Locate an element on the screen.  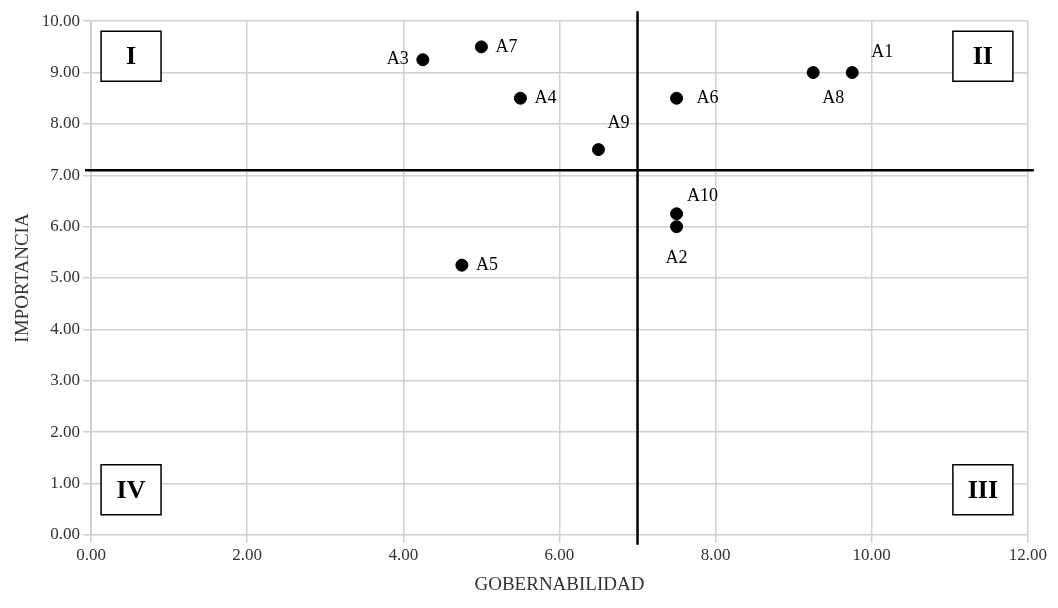
data-label: A10 is located at coordinates (703, 194).